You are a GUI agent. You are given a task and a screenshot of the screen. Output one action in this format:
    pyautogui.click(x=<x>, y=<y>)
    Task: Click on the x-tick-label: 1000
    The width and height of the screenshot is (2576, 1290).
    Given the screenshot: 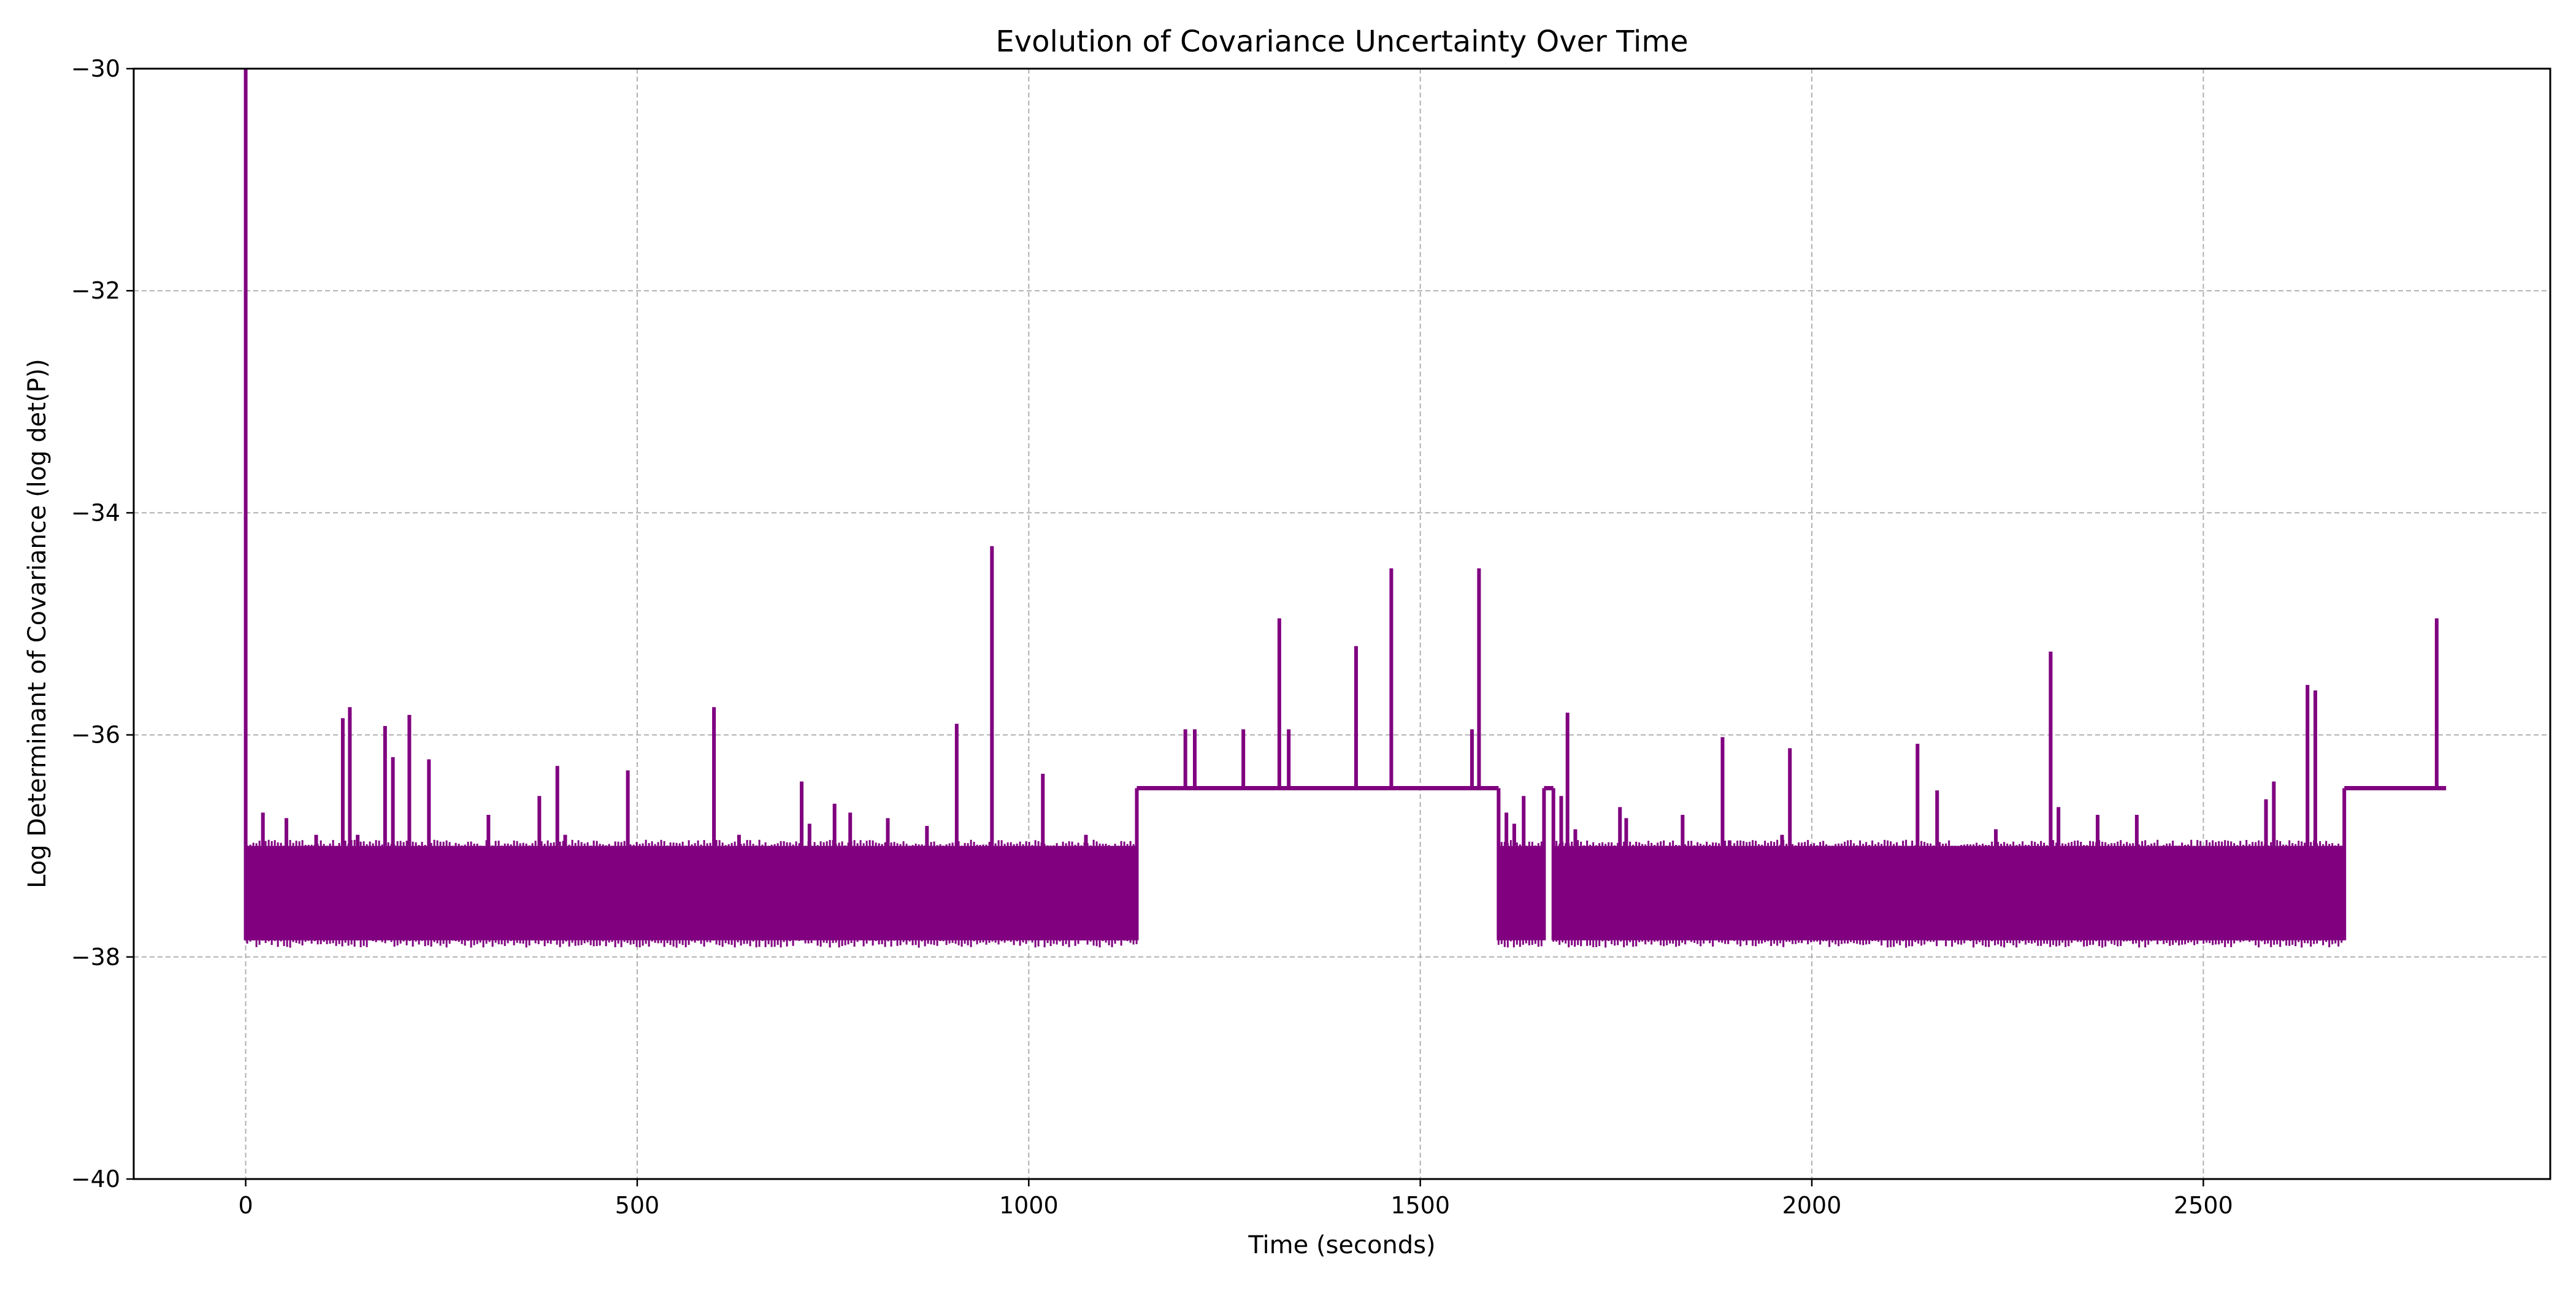 What is the action you would take?
    pyautogui.click(x=1029, y=1205)
    